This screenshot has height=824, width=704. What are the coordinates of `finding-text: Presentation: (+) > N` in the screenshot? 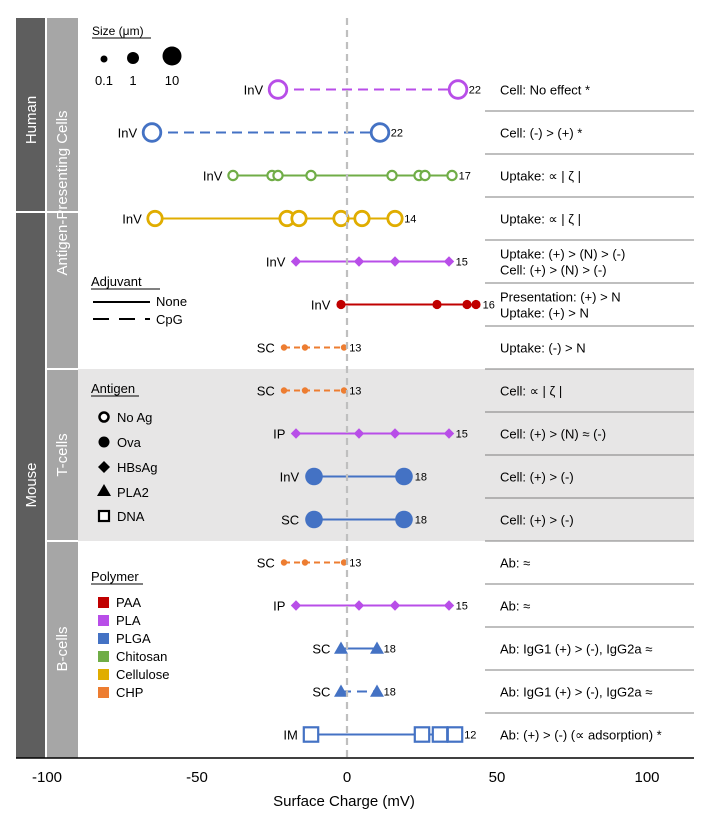 It's located at (560, 297).